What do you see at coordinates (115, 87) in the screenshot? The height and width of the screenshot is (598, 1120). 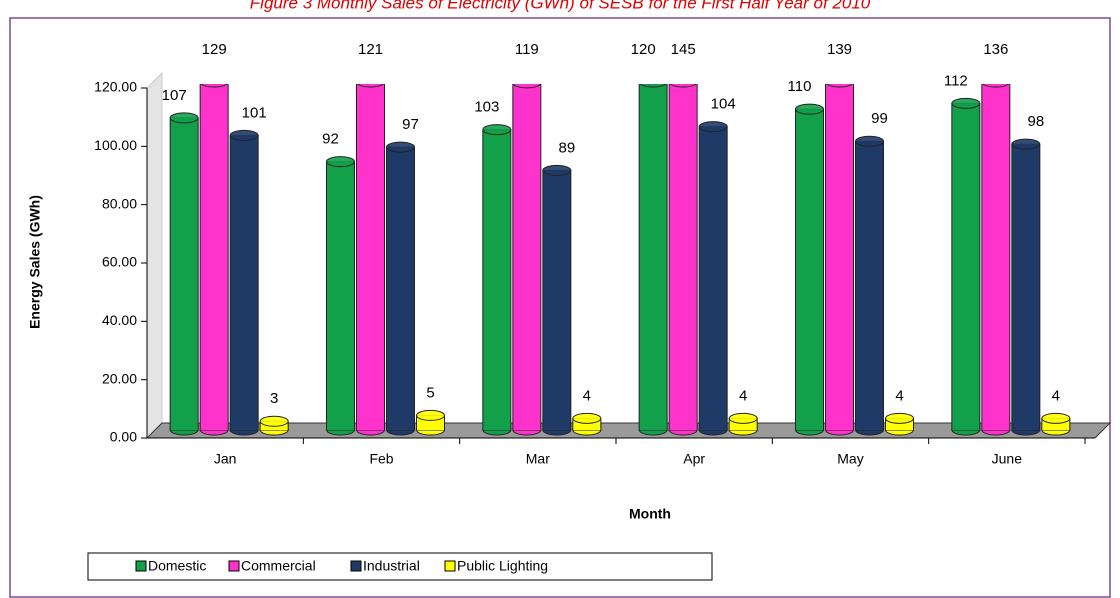 I see `y-tick-label: 120.00` at bounding box center [115, 87].